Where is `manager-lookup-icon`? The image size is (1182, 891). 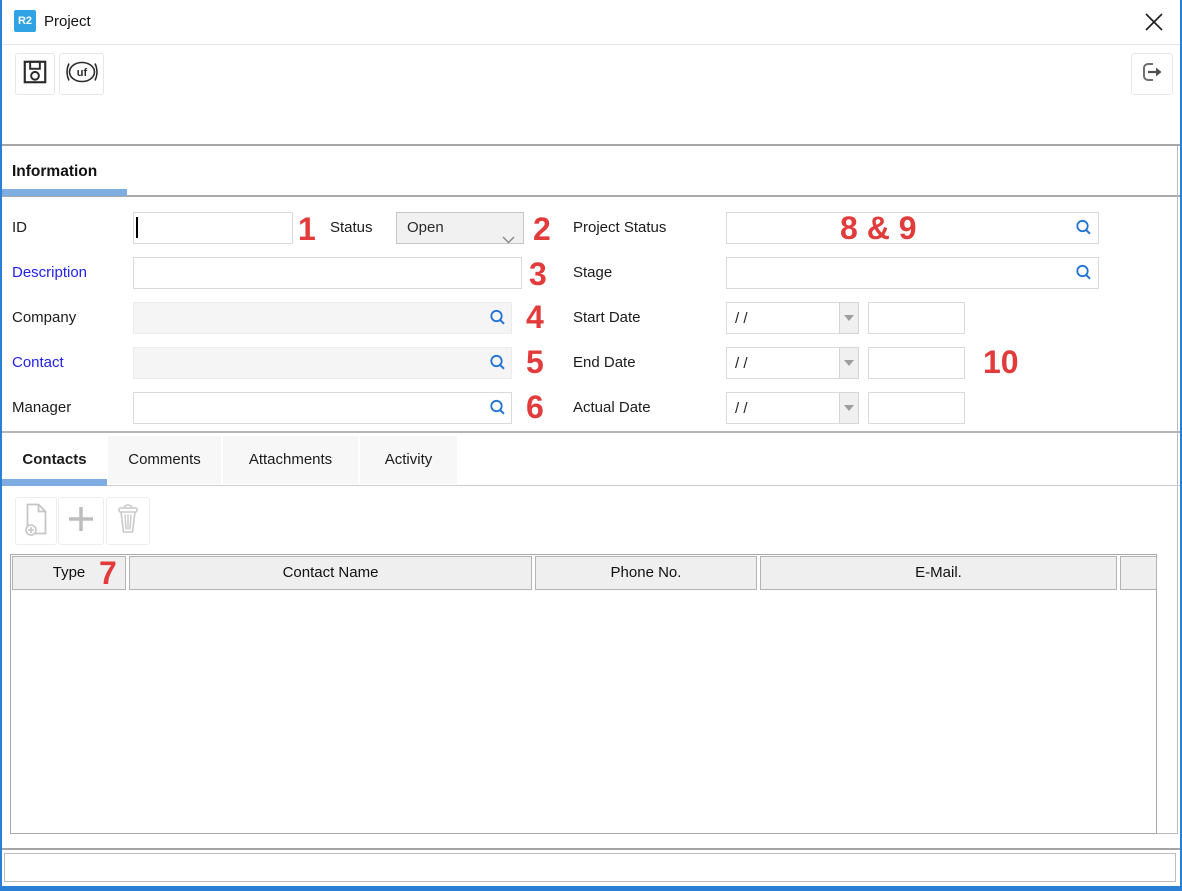
manager-lookup-icon is located at coordinates (498, 408).